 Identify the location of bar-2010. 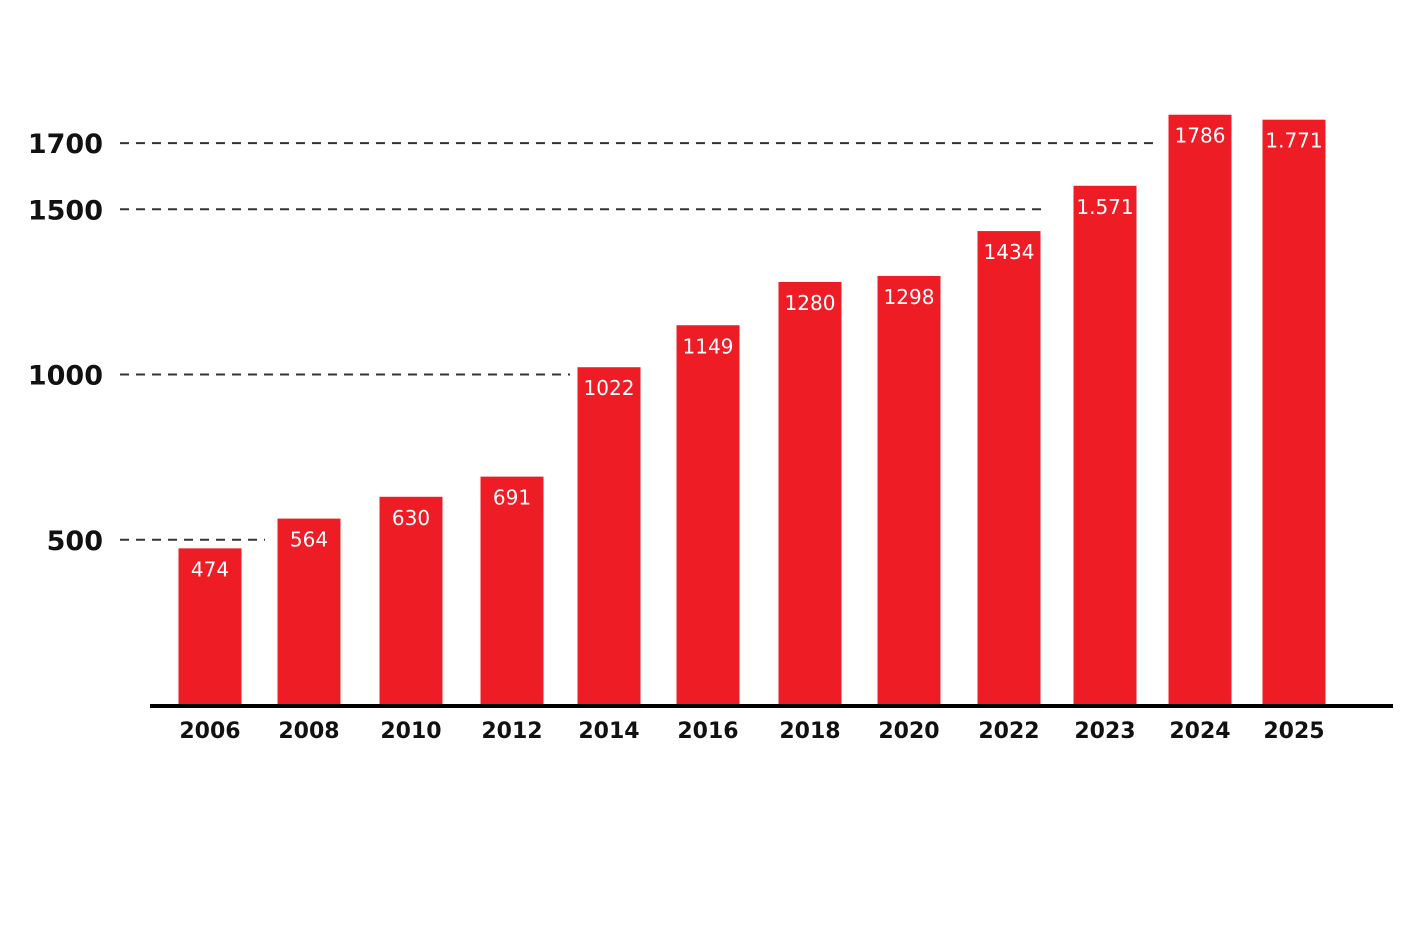
(411, 600).